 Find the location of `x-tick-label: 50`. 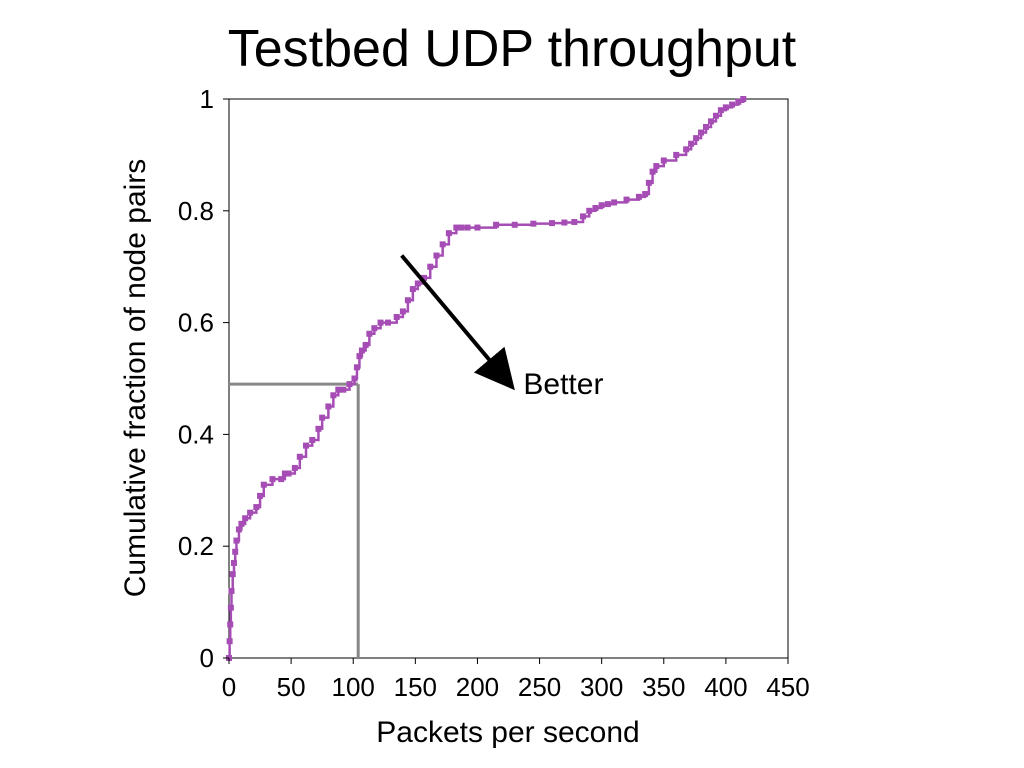

x-tick-label: 50 is located at coordinates (291, 687).